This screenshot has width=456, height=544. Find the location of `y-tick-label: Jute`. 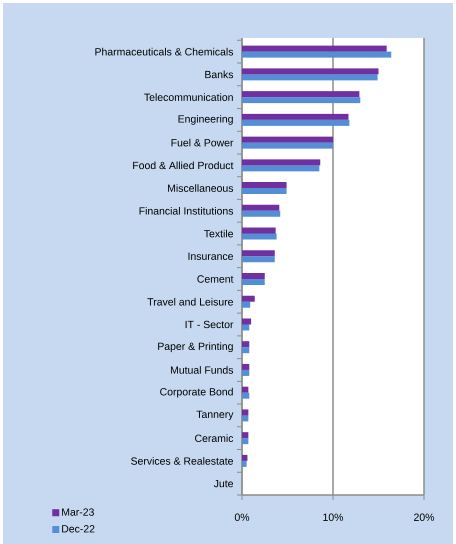

y-tick-label: Jute is located at coordinates (224, 484).